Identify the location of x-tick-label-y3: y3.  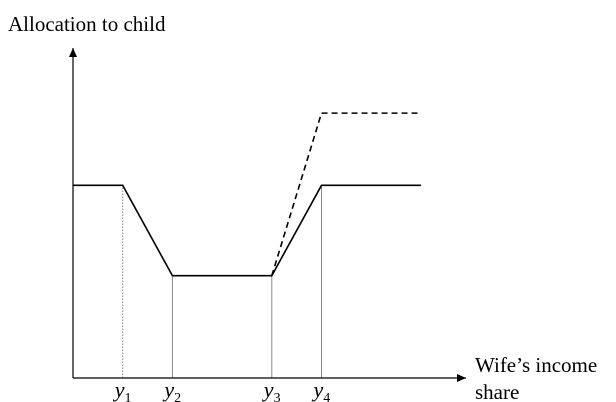
(271, 389).